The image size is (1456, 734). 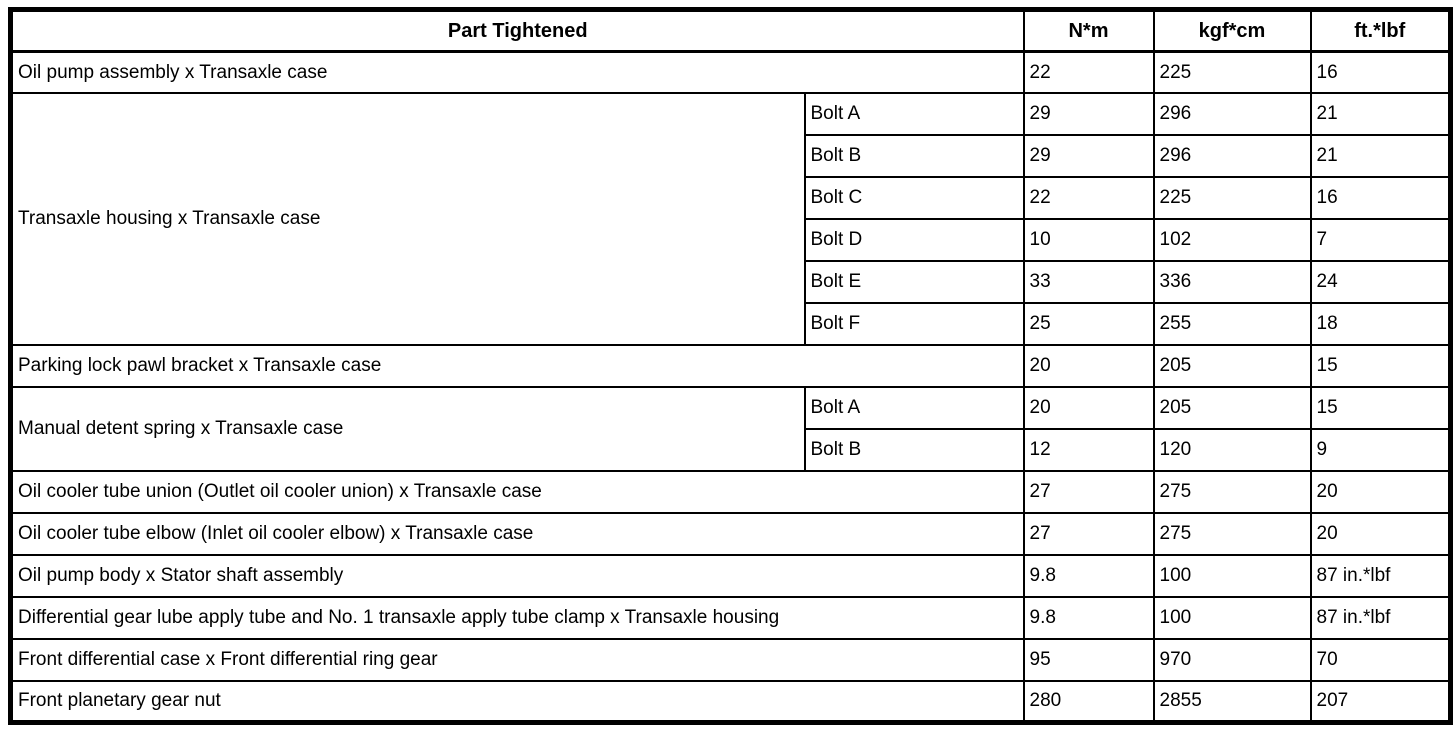 I want to click on kgfcm-cell: 120, so click(x=1232, y=449).